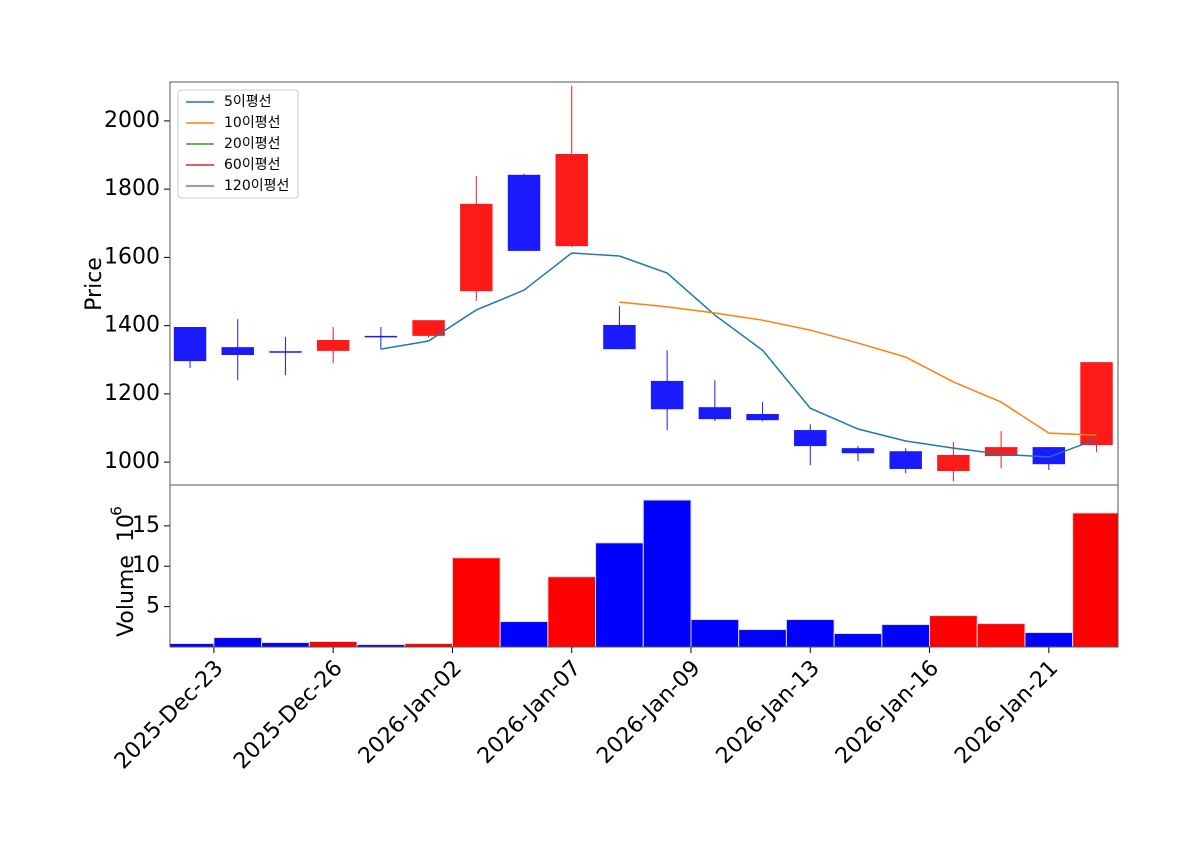 The width and height of the screenshot is (1200, 848). I want to click on x-tick-label: 2026-Jan-07, so click(529, 712).